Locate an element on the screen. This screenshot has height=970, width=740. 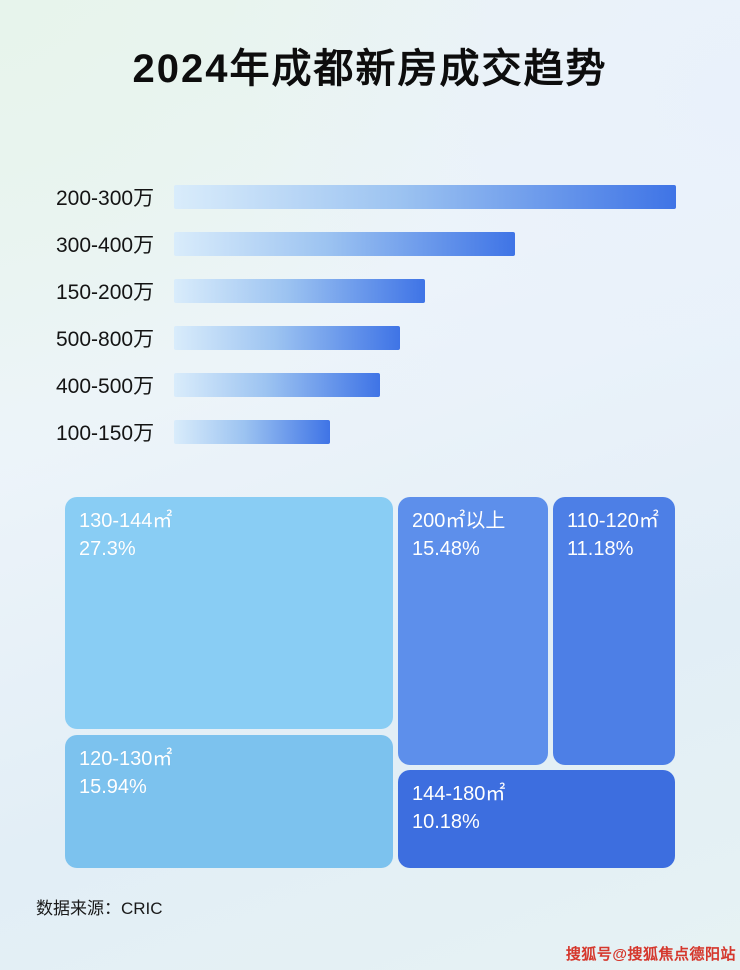
bar-row: 150-200万 is located at coordinates (366, 291).